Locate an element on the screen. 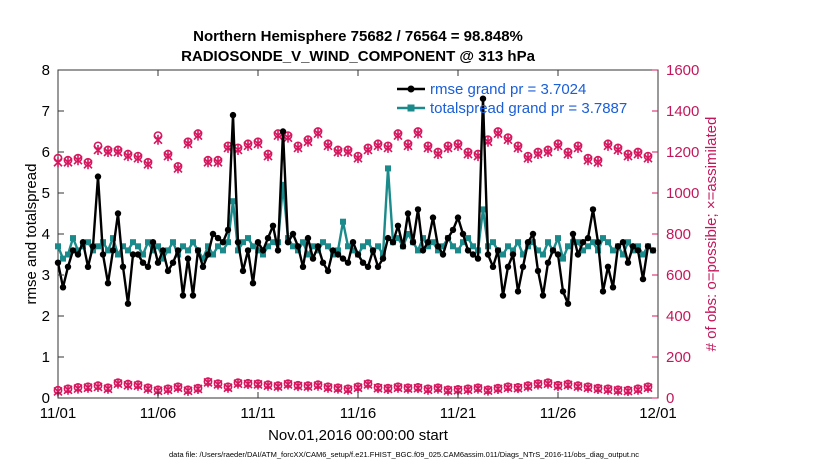 The width and height of the screenshot is (830, 470). x-axis-label: Nov.01,2016 00:00:00 start is located at coordinates (358, 435).